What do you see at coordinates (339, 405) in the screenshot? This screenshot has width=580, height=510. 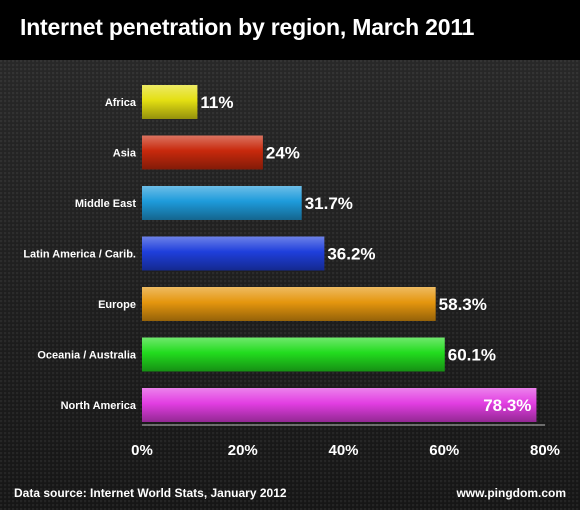 I see `bar-north-america` at bounding box center [339, 405].